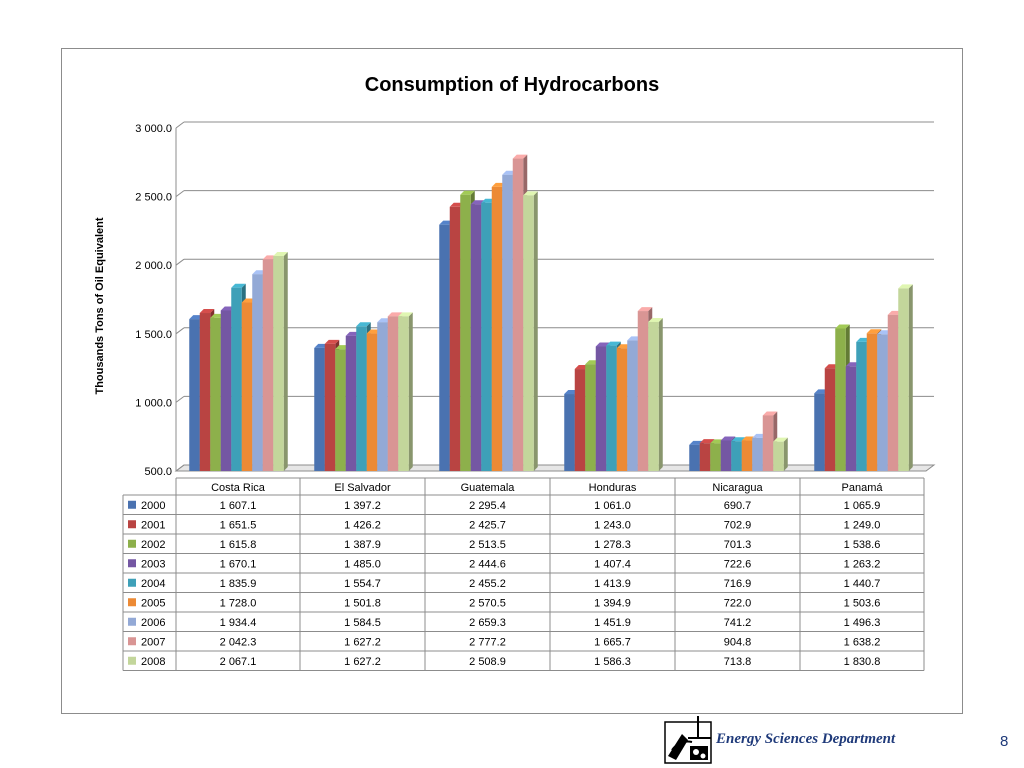 This screenshot has width=1024, height=768. I want to click on data-label: 2 067.1, so click(238, 662).